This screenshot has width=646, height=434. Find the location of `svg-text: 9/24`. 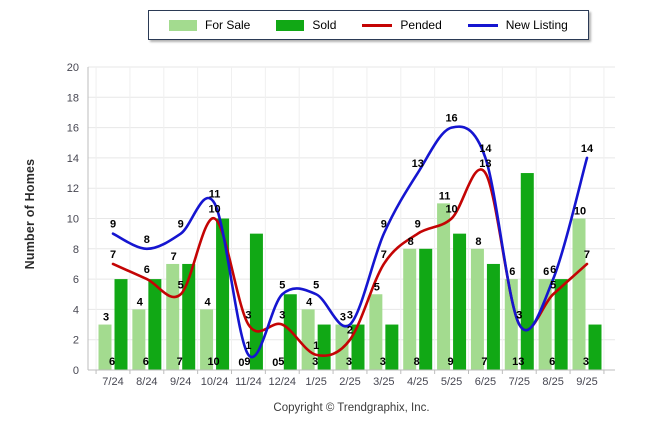

svg-text: 9/24 is located at coordinates (180, 382).